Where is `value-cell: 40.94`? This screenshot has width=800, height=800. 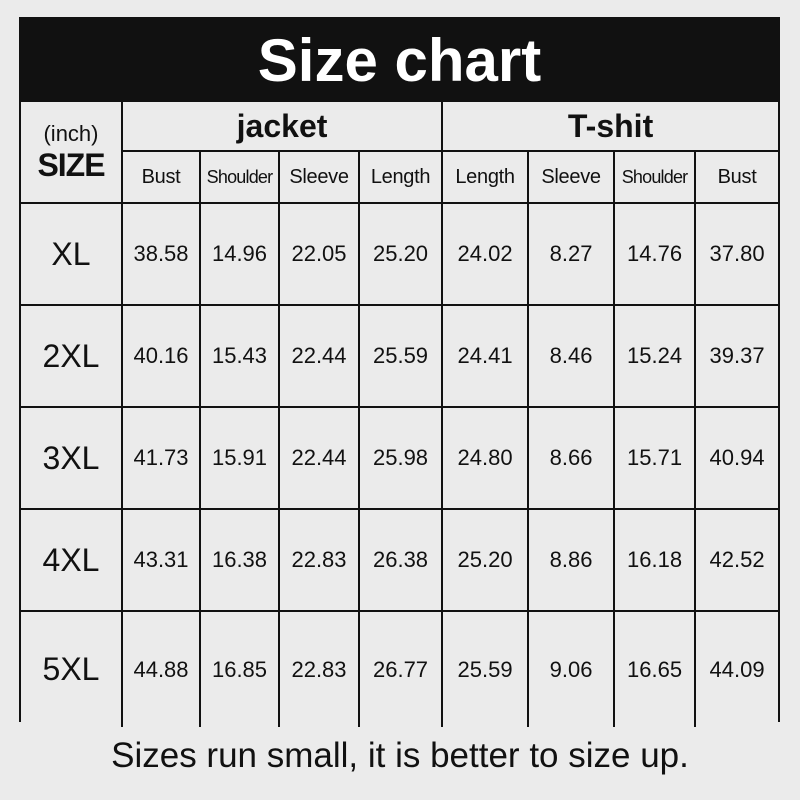 value-cell: 40.94 is located at coordinates (736, 458).